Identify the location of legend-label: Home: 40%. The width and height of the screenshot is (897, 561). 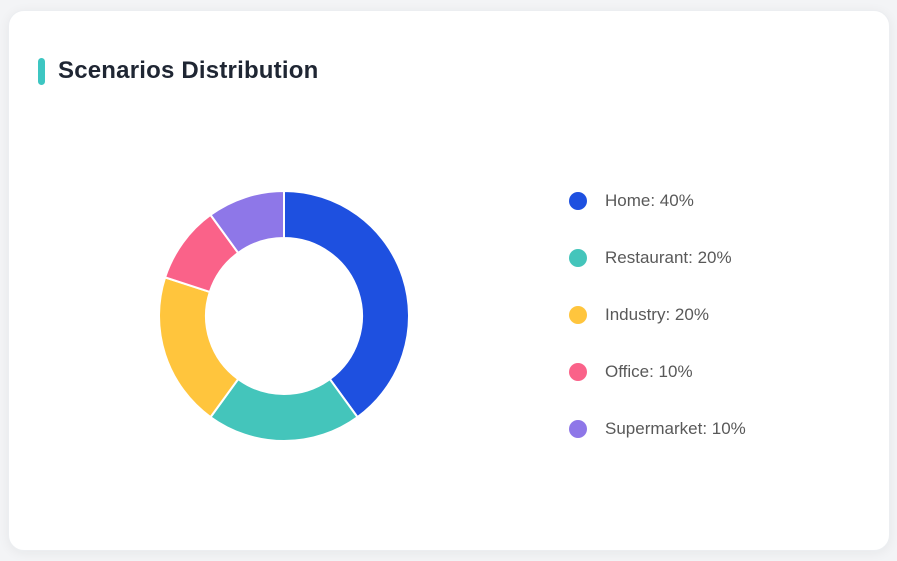
(649, 200).